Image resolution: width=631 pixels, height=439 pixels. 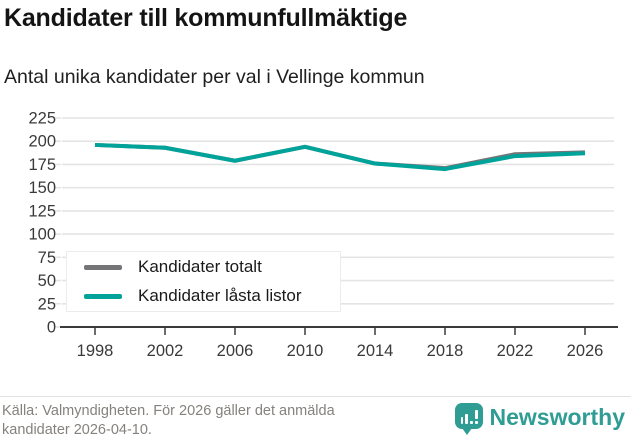 What do you see at coordinates (585, 351) in the screenshot?
I see `svg-text: 2026` at bounding box center [585, 351].